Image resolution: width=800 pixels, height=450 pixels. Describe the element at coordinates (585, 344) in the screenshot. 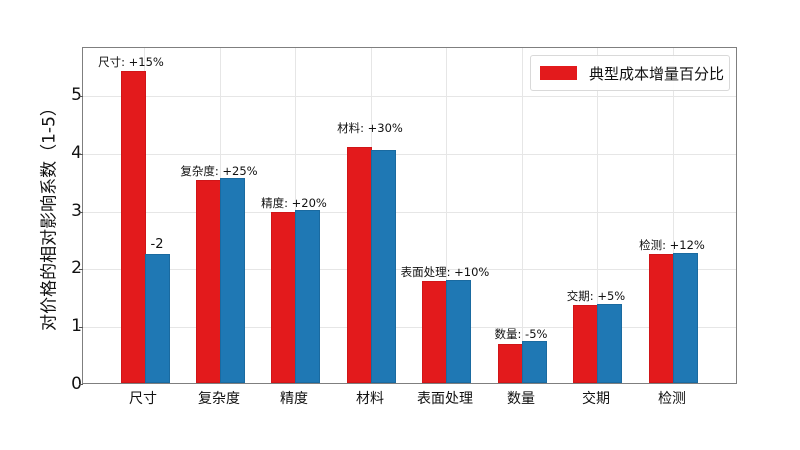

I see `bar-delivery-red` at that location.